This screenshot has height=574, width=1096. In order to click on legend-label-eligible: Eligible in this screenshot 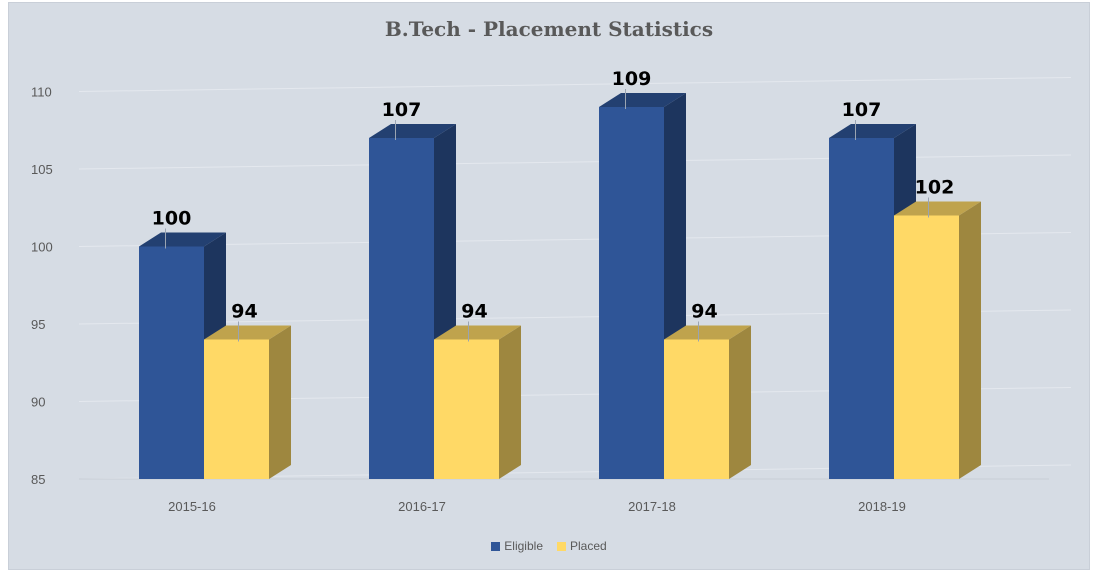, I will do `click(523, 546)`.